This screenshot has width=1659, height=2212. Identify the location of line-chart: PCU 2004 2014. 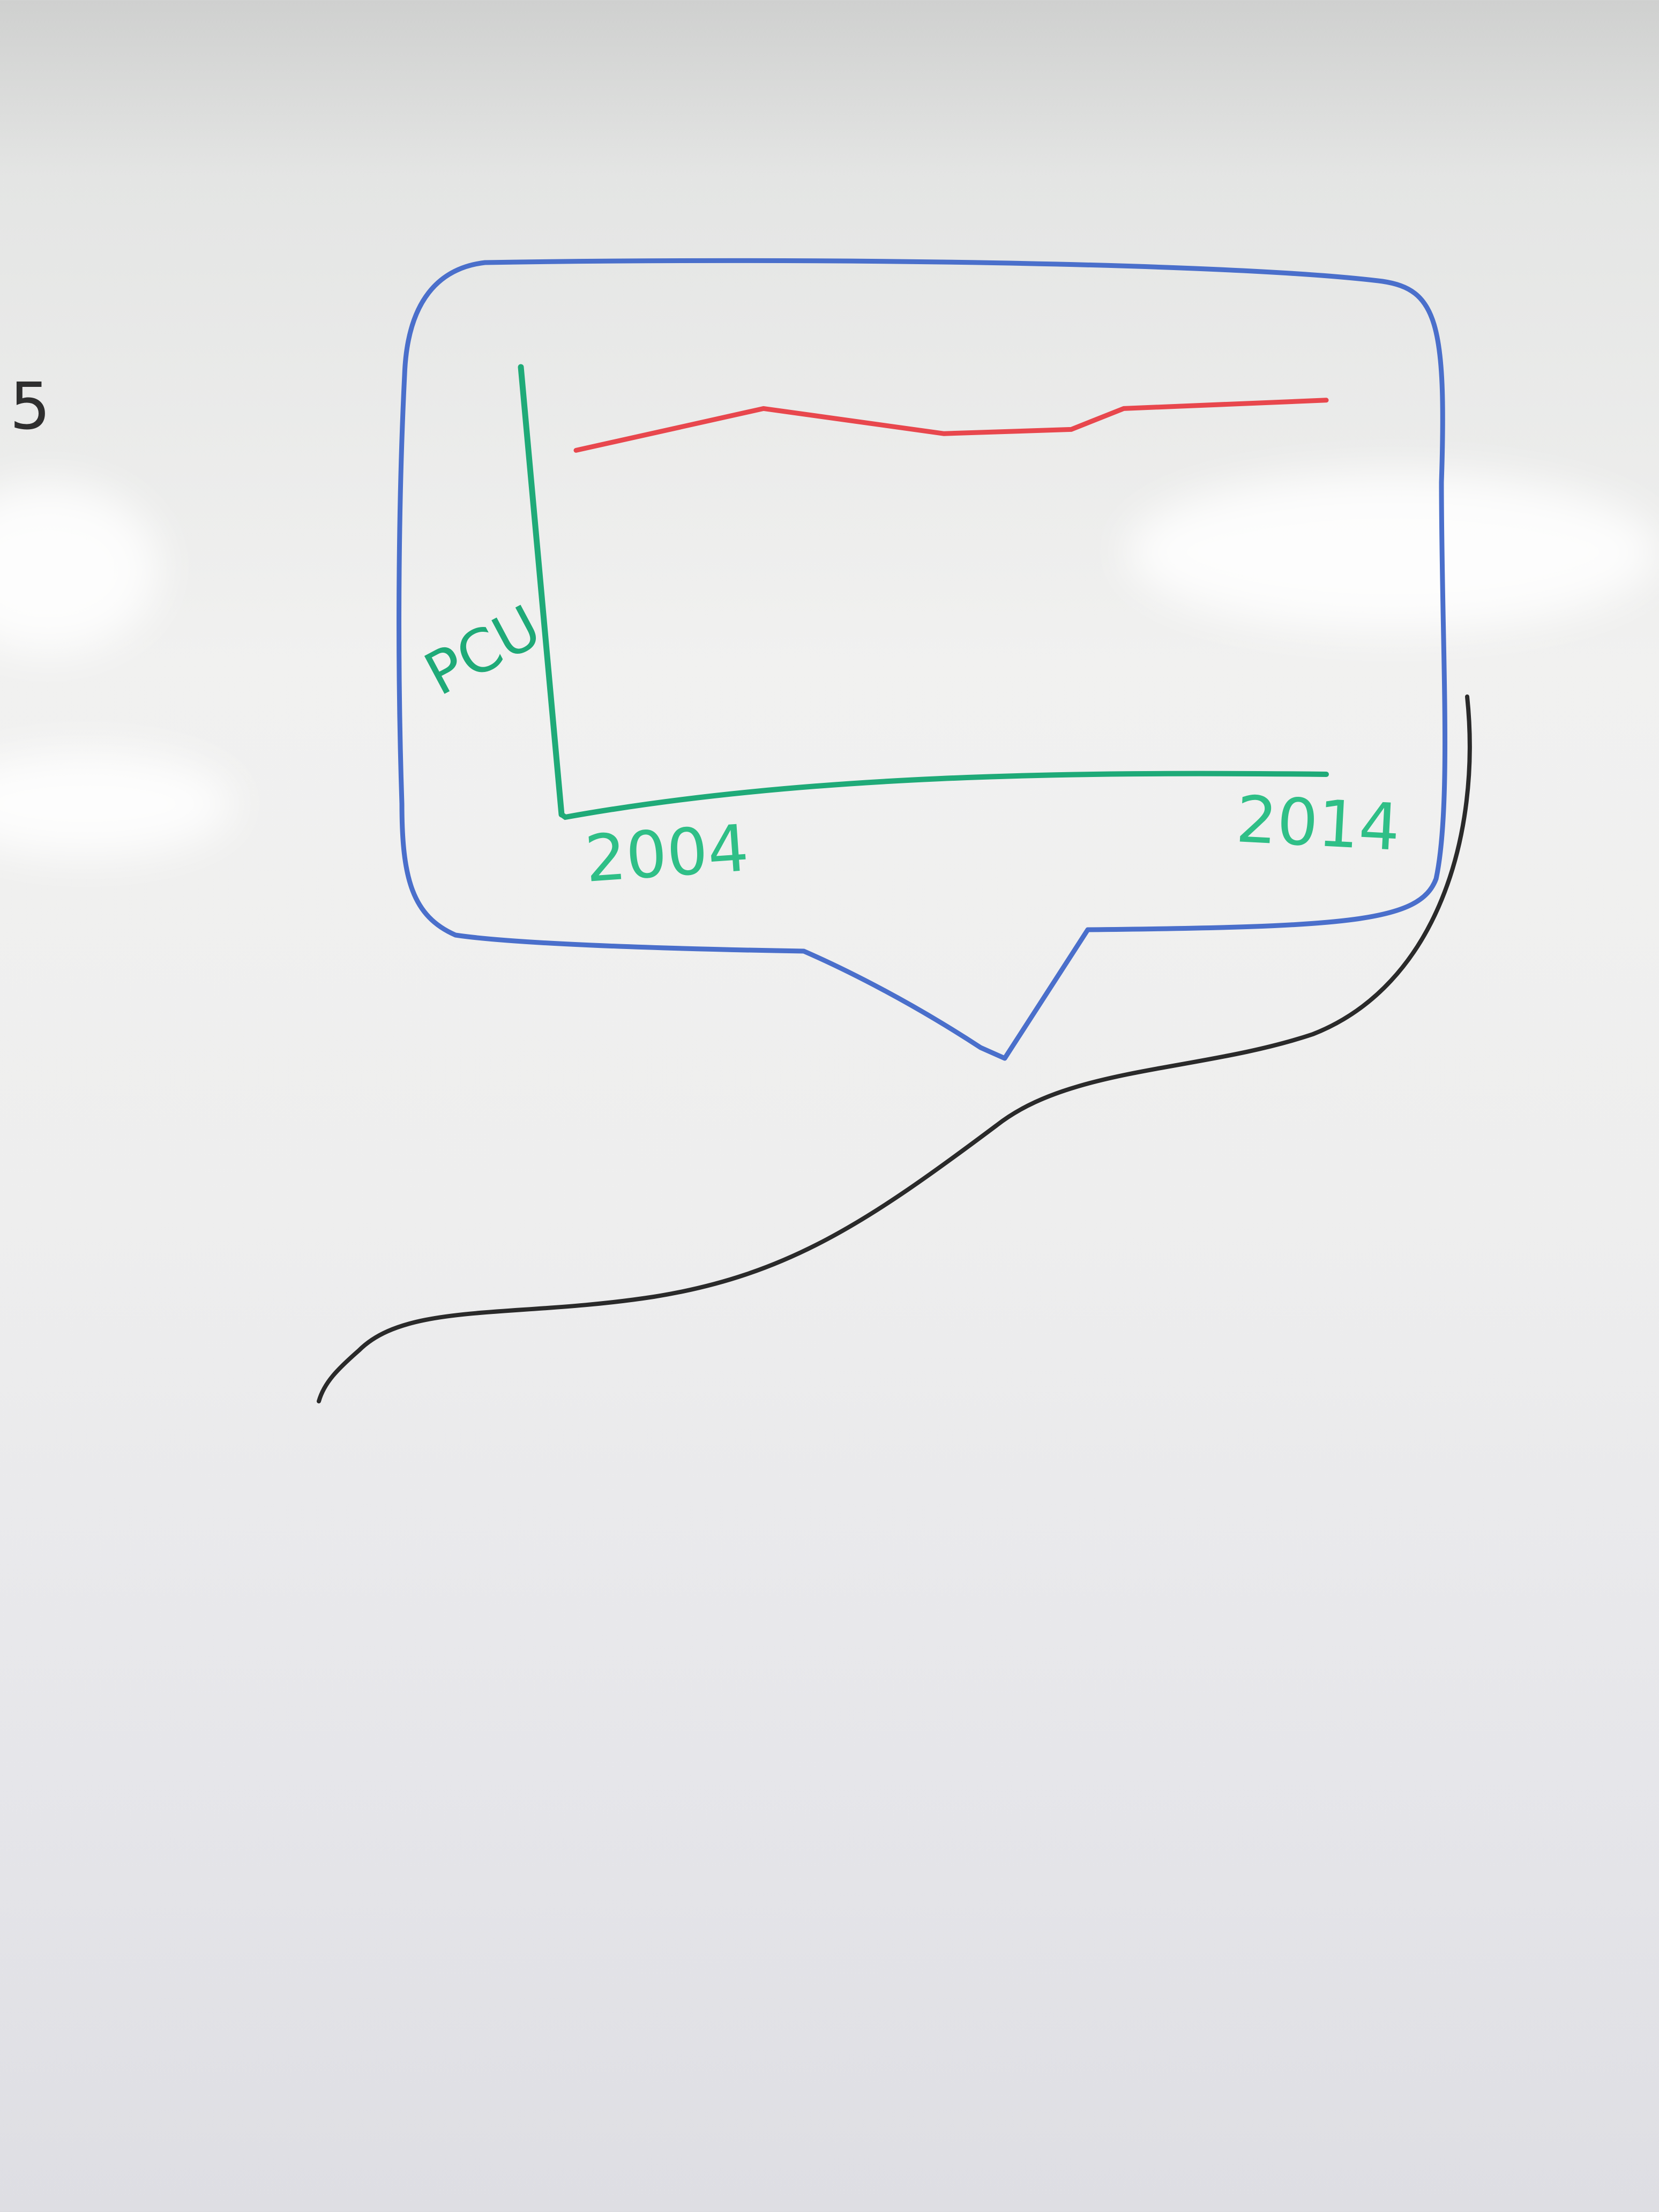
(908, 630).